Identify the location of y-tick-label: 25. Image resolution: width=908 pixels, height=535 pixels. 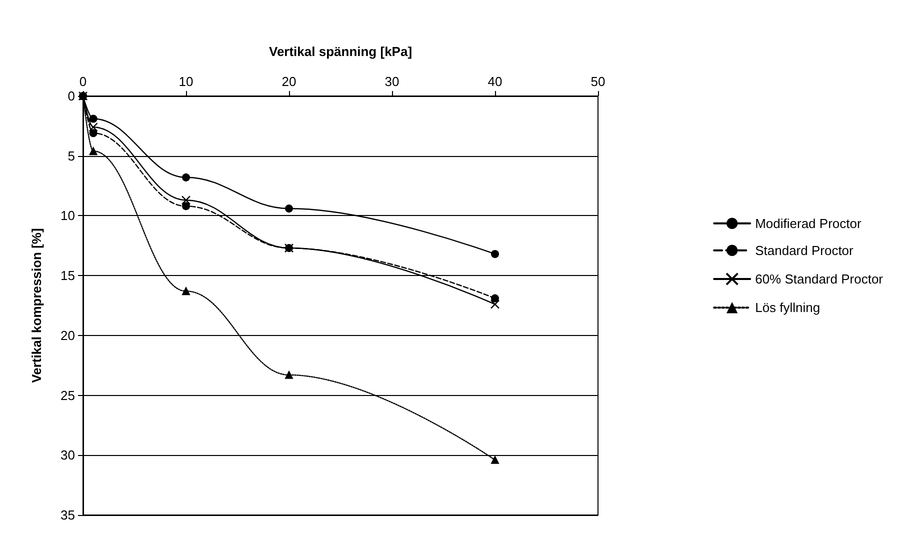
(67, 395).